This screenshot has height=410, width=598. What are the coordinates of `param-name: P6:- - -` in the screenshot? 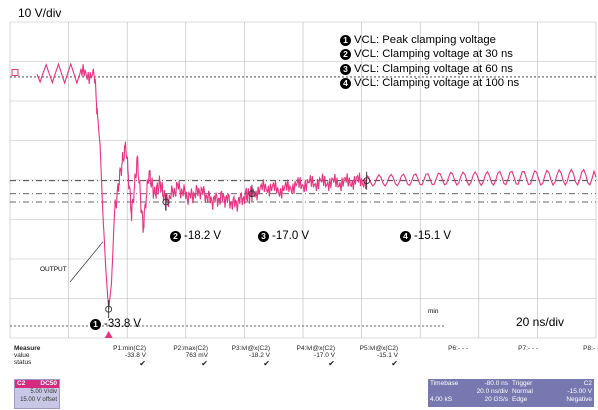 It's located at (458, 348).